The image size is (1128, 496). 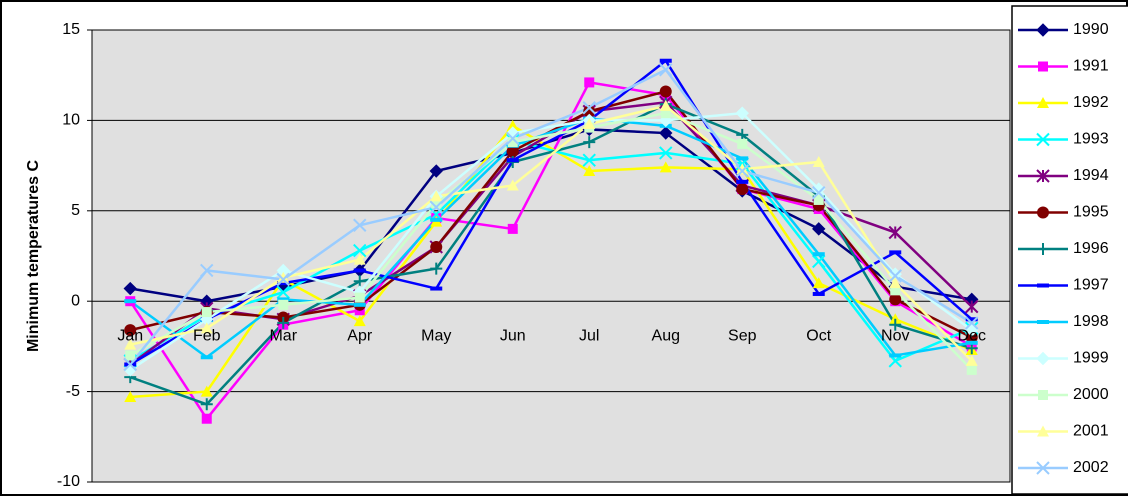 What do you see at coordinates (33, 256) in the screenshot?
I see `y-axis-title: Minimum temperatures C` at bounding box center [33, 256].